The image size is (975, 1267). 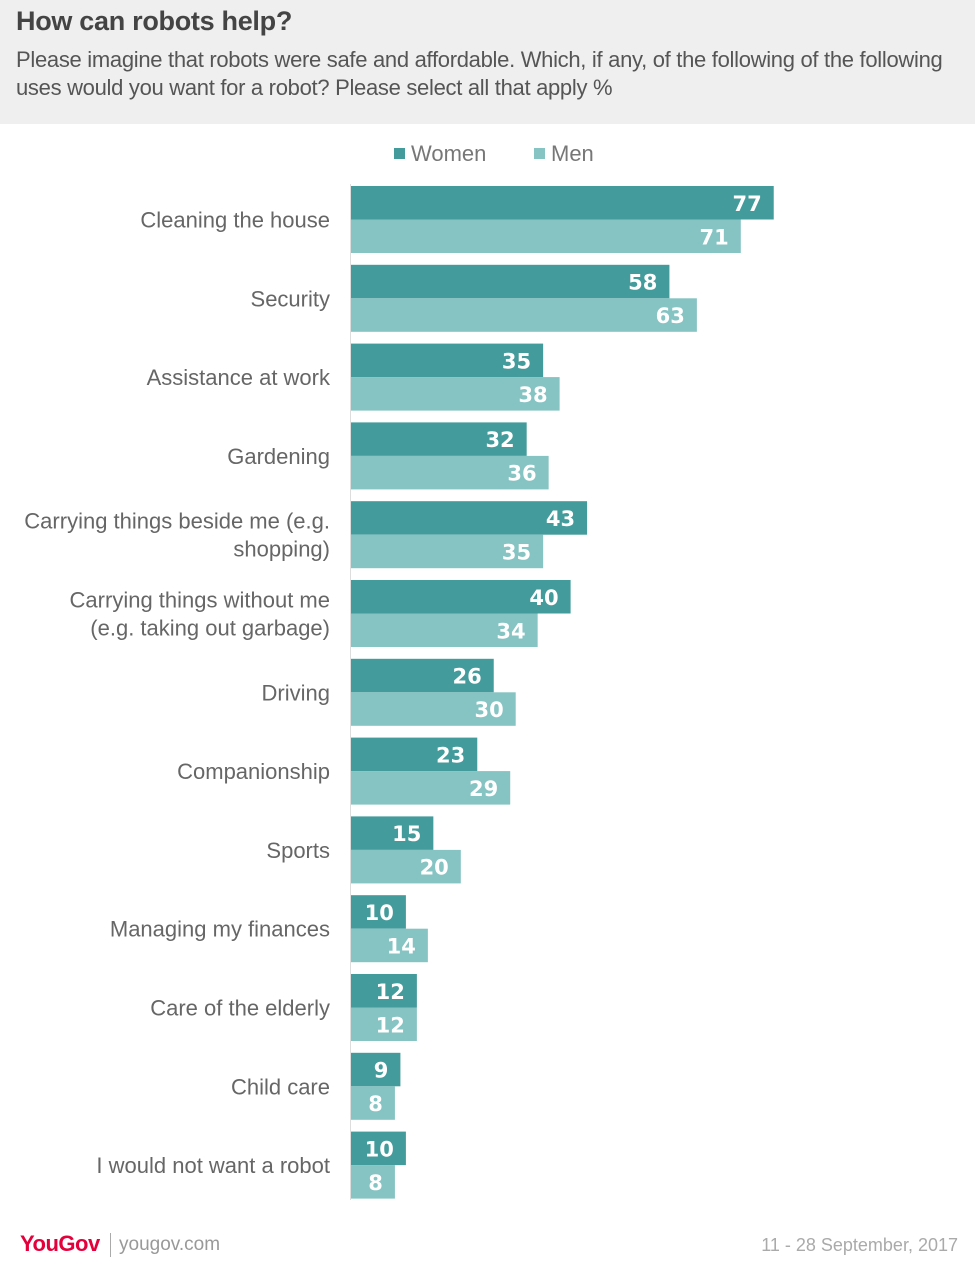 What do you see at coordinates (296, 692) in the screenshot?
I see `category-label: Driving` at bounding box center [296, 692].